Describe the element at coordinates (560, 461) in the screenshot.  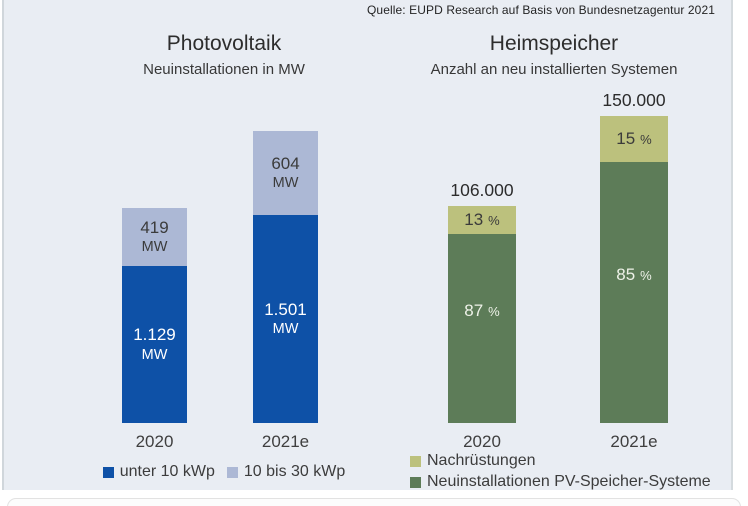
I see `legend-item: Nachrüstungen` at that location.